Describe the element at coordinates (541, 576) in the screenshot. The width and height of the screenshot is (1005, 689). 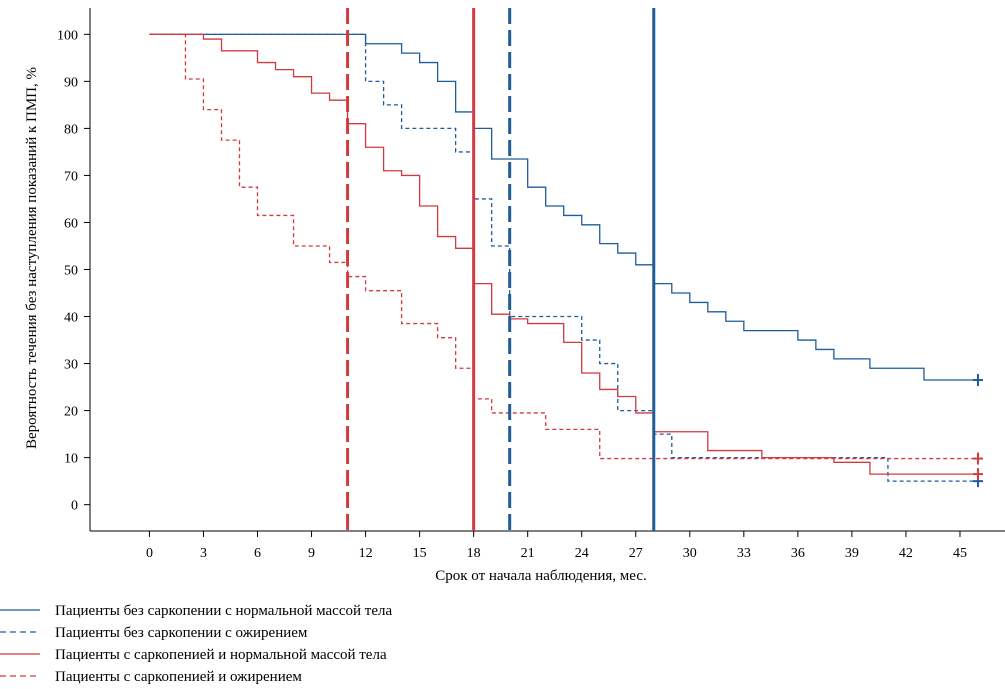
I see `x-axis-label: Срок от начала наблюдения, мес.` at that location.